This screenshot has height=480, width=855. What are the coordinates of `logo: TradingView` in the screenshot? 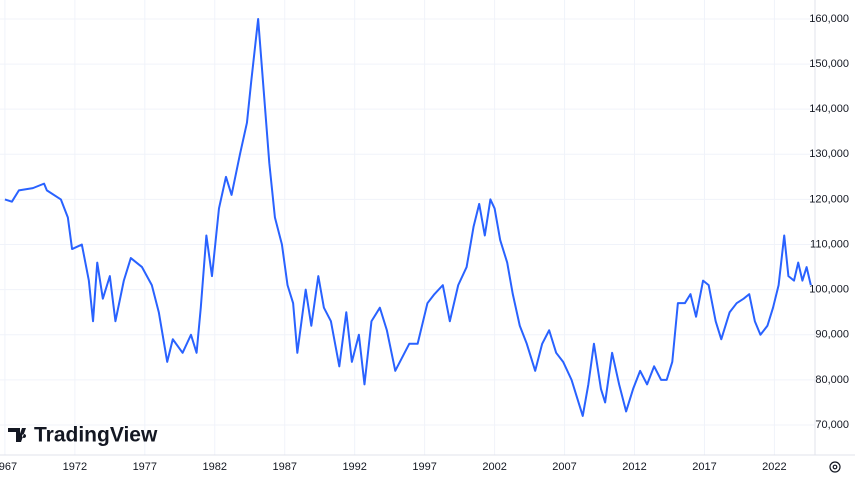 It's located at (83, 435).